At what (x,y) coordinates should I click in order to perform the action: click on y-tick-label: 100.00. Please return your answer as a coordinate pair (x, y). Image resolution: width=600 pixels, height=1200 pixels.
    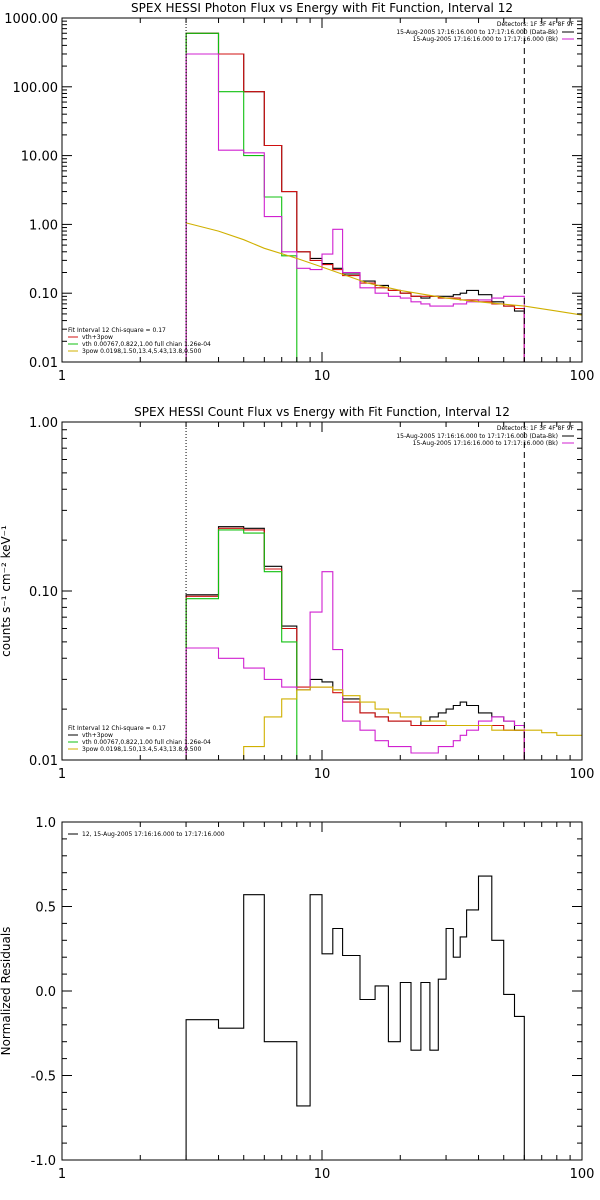
    Looking at the image, I should click on (36, 88).